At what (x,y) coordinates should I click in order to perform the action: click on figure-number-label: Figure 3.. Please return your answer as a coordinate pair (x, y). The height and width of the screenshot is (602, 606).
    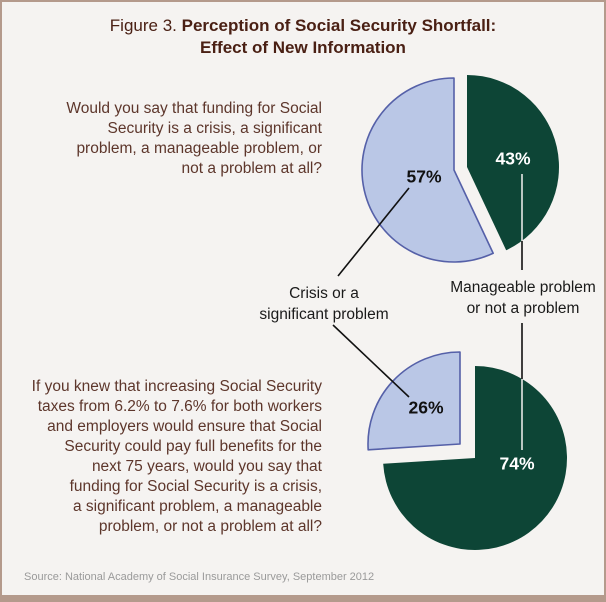
    Looking at the image, I should click on (143, 25).